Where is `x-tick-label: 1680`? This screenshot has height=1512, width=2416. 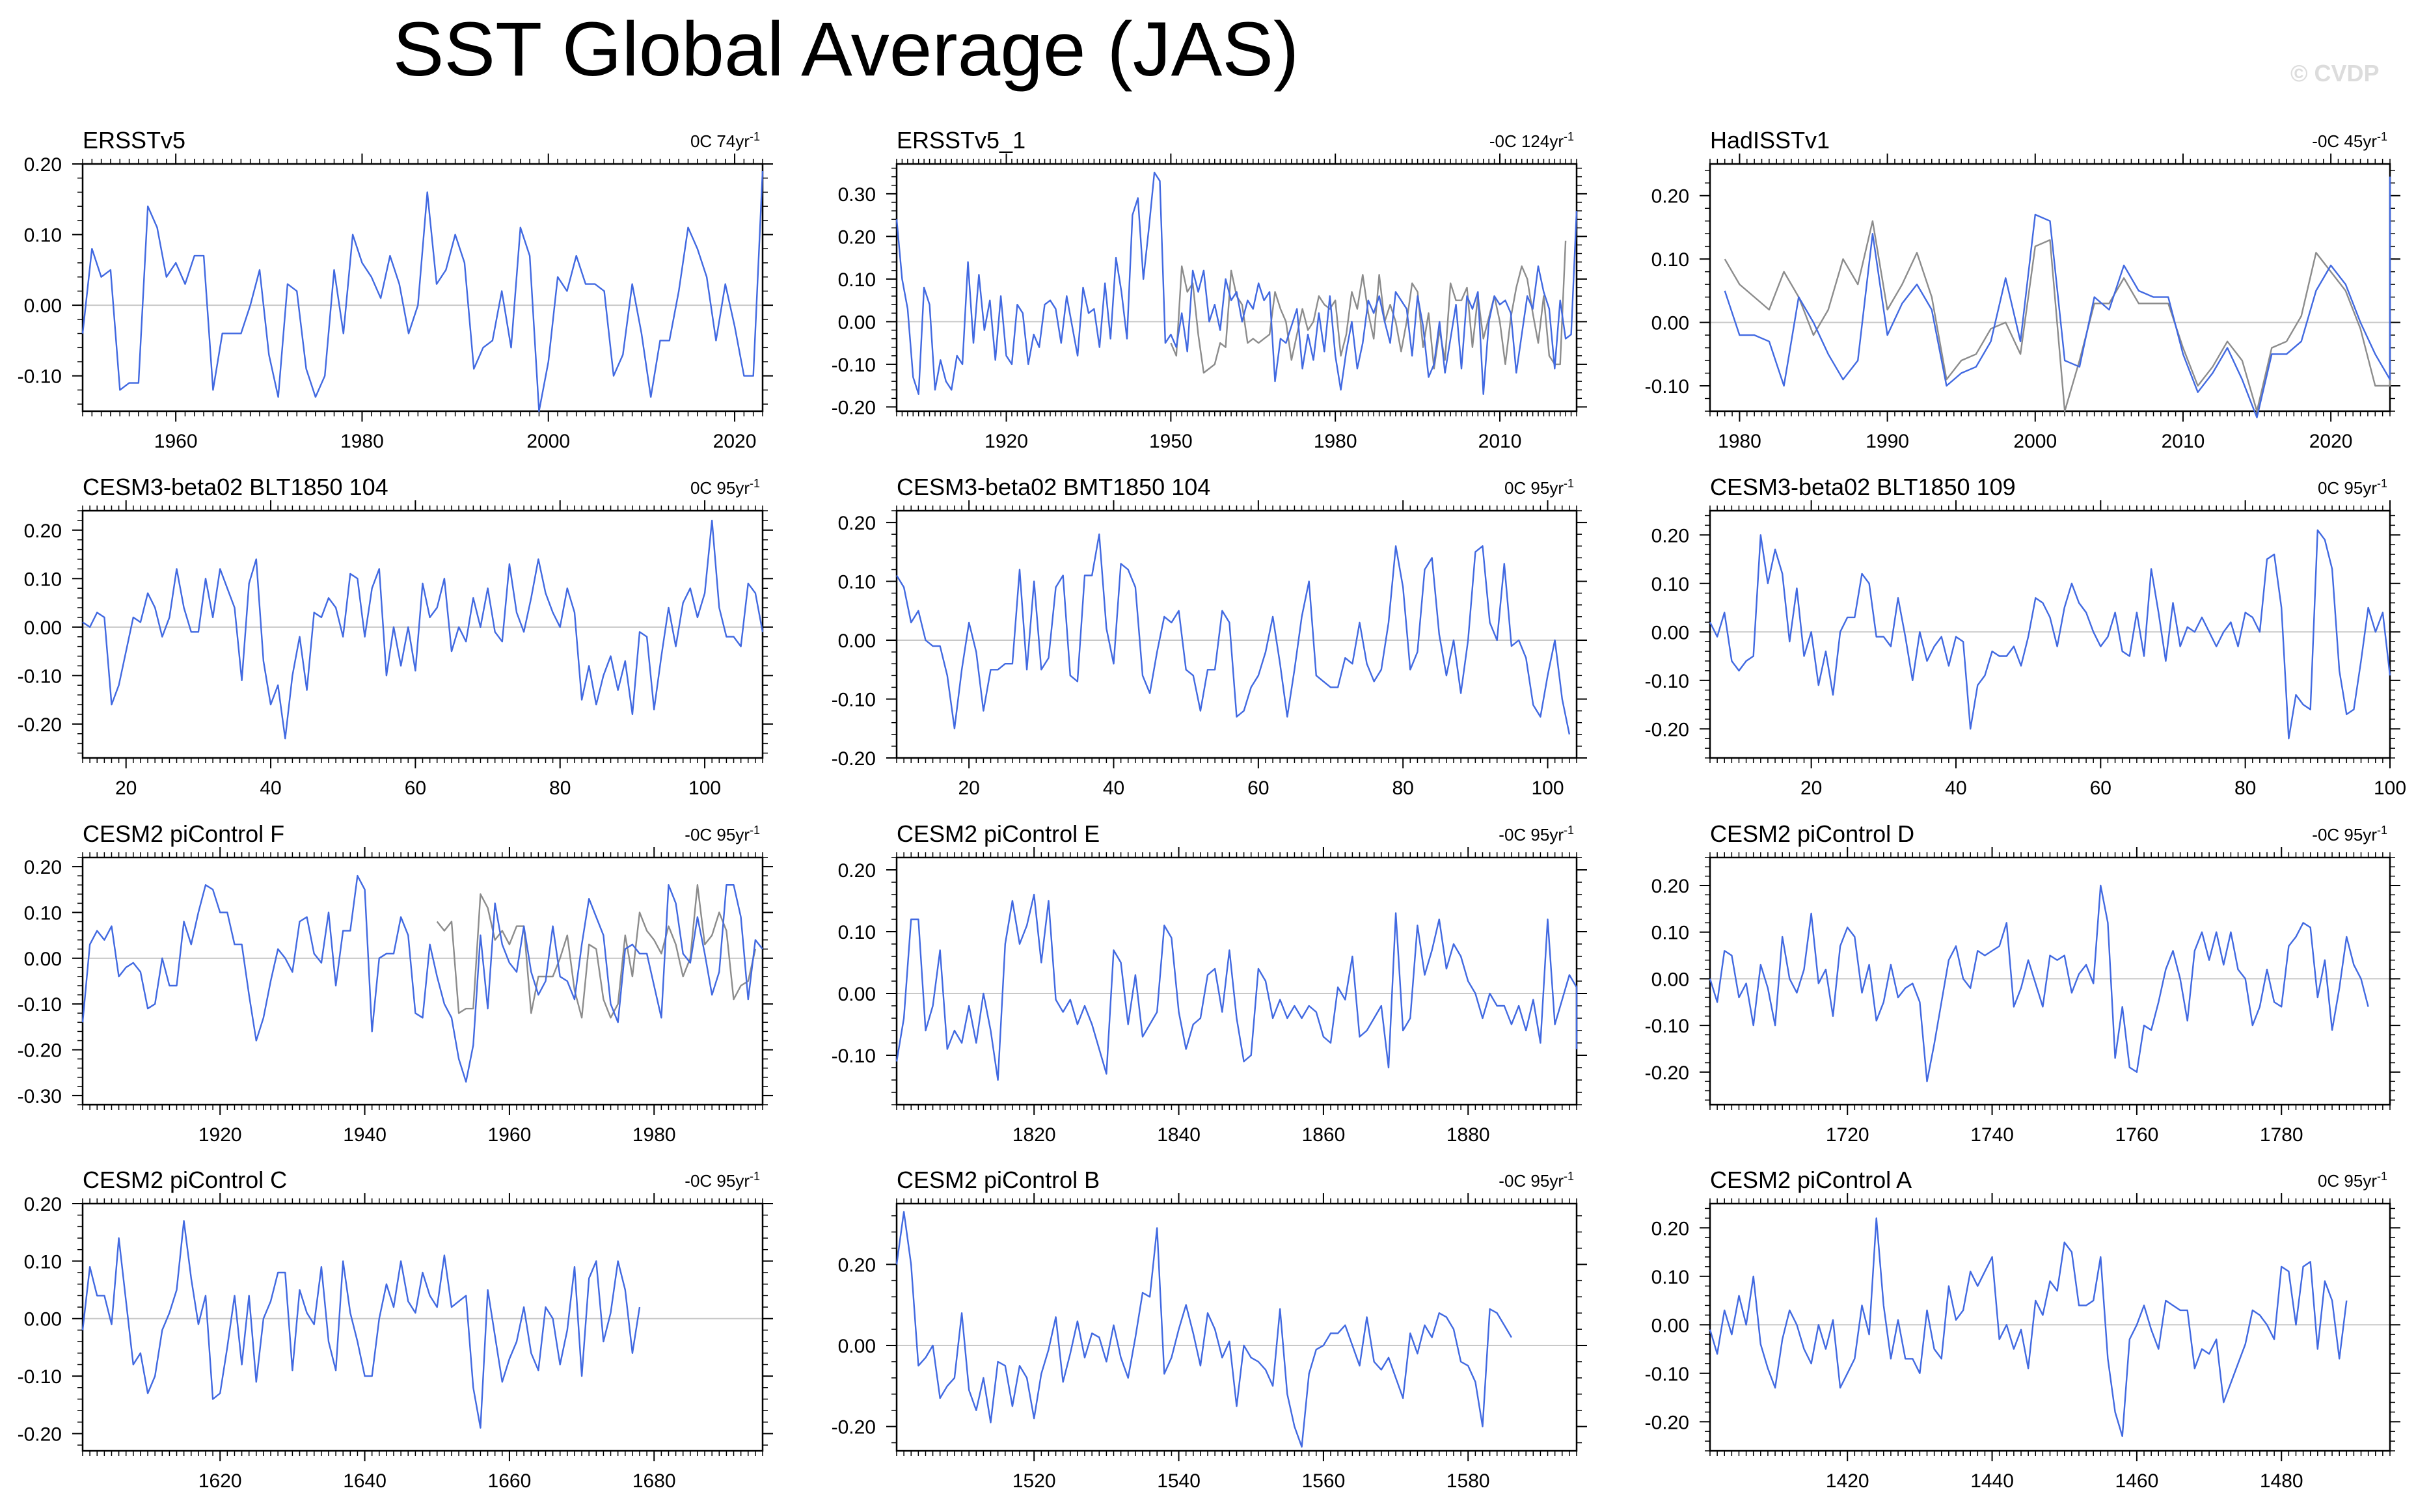
x-tick-label: 1680 is located at coordinates (654, 1481).